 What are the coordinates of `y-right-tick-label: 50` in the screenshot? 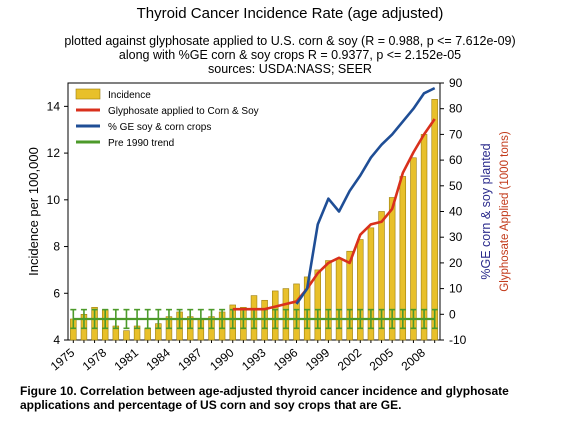 It's located at (456, 186).